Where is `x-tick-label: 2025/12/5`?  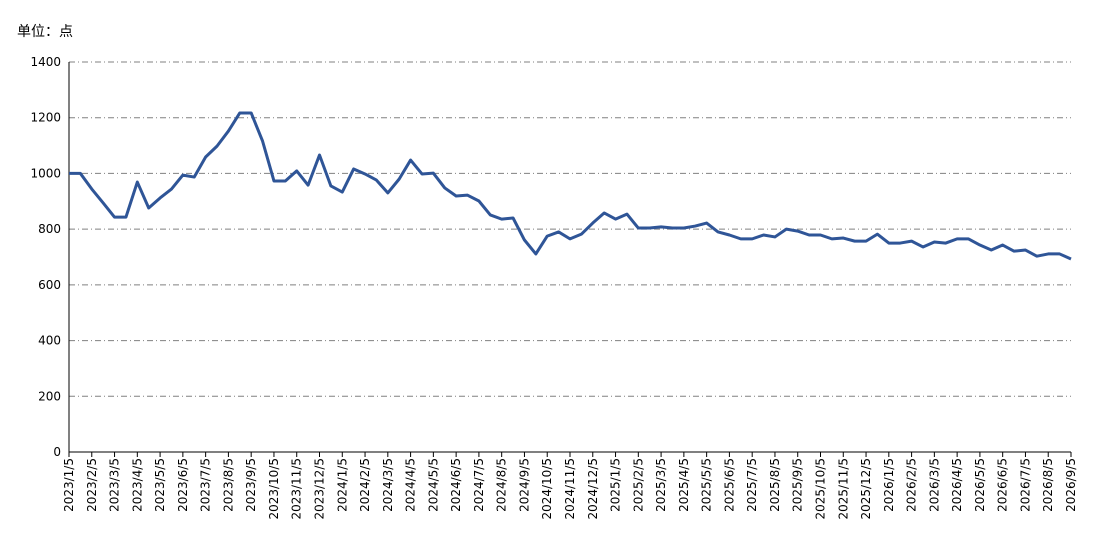 x-tick-label: 2025/12/5 is located at coordinates (866, 489).